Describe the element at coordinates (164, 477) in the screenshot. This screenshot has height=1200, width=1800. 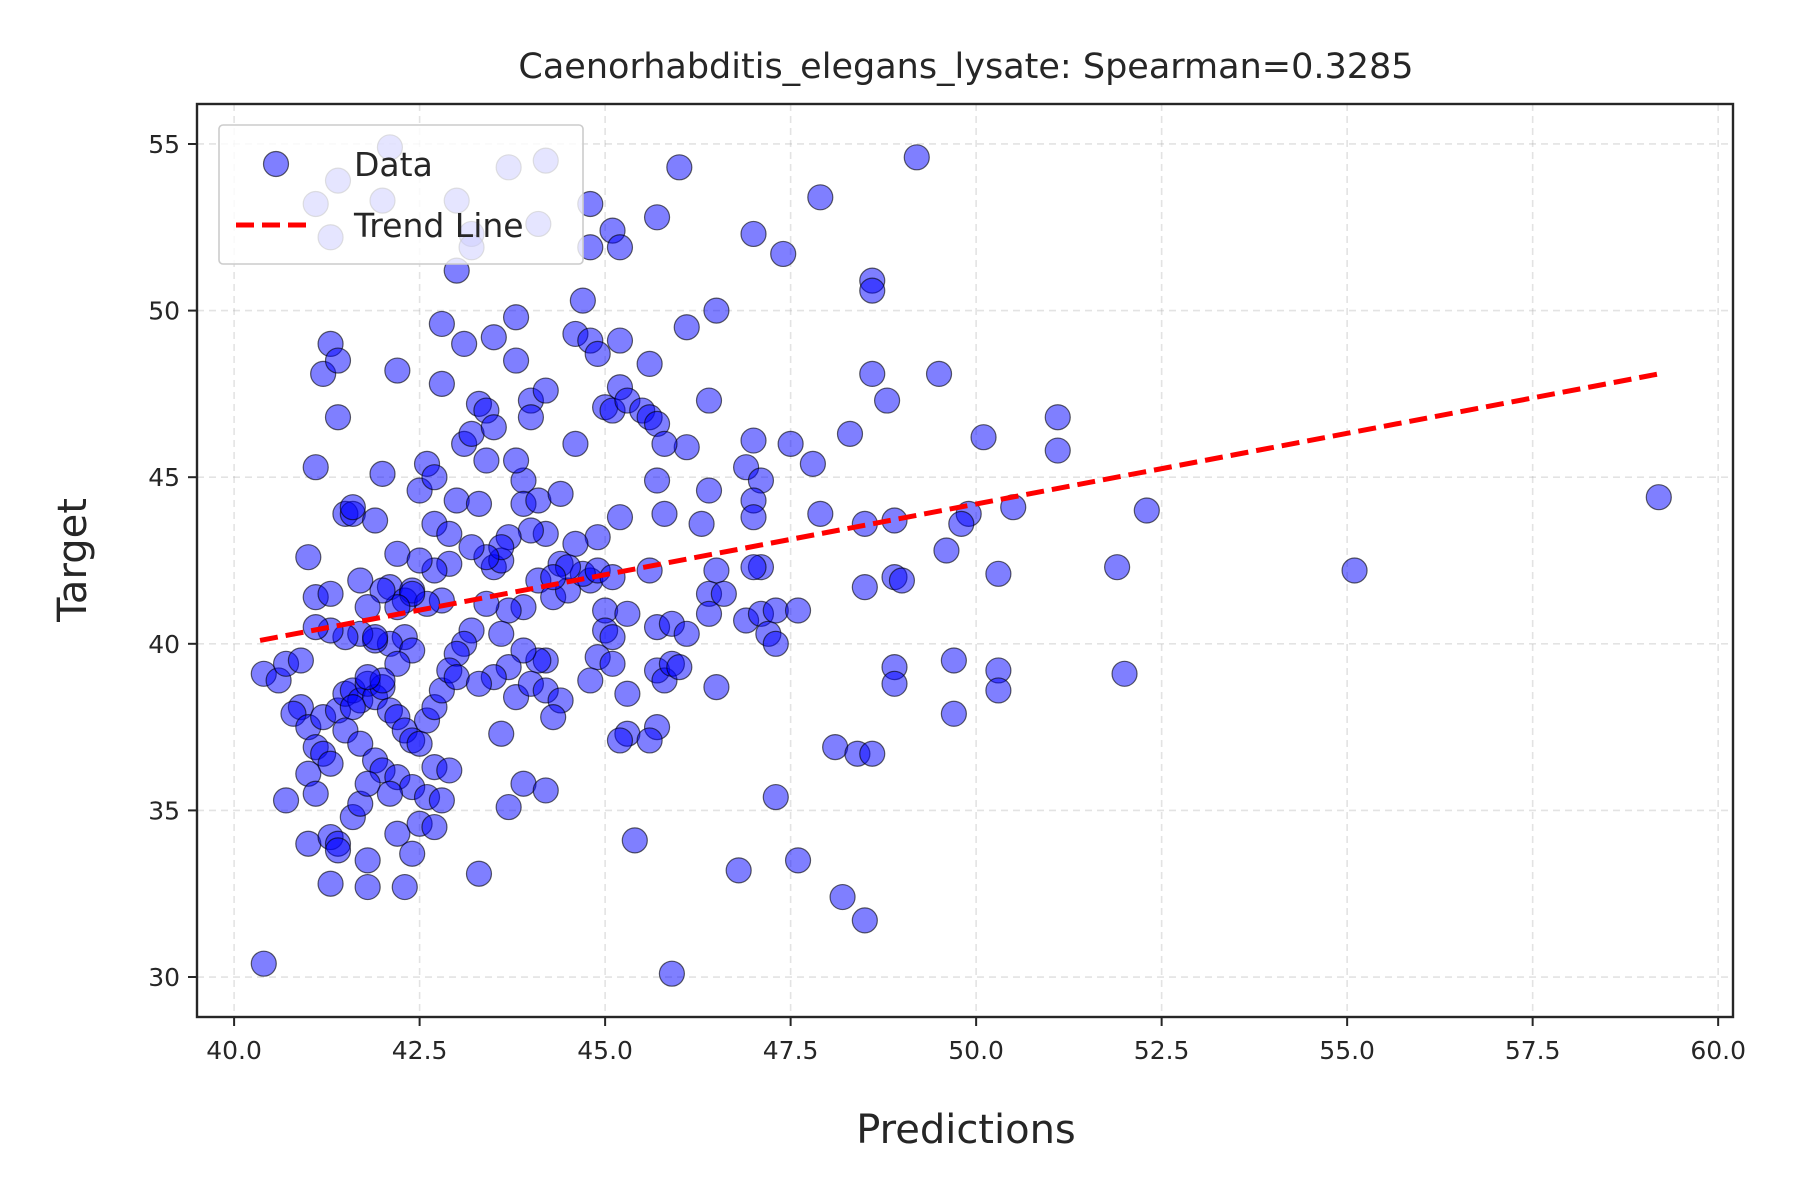
I see `y-tick-label: 45` at that location.